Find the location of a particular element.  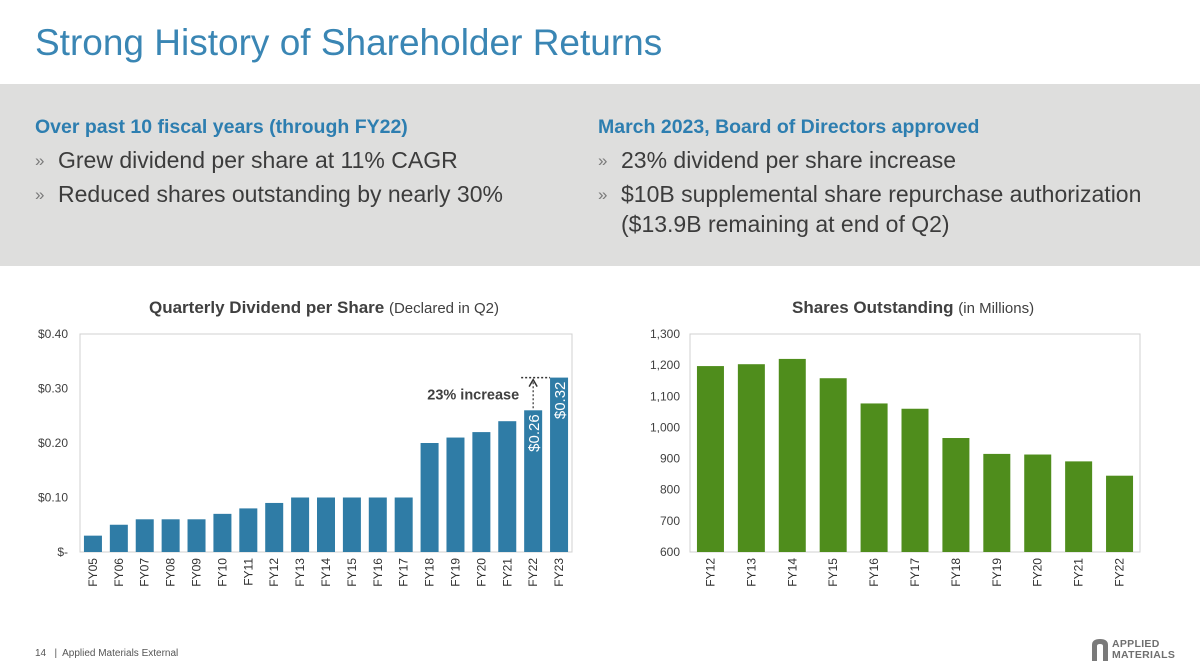

shares-chart-title-main: Shares Outstanding is located at coordinates (873, 307).